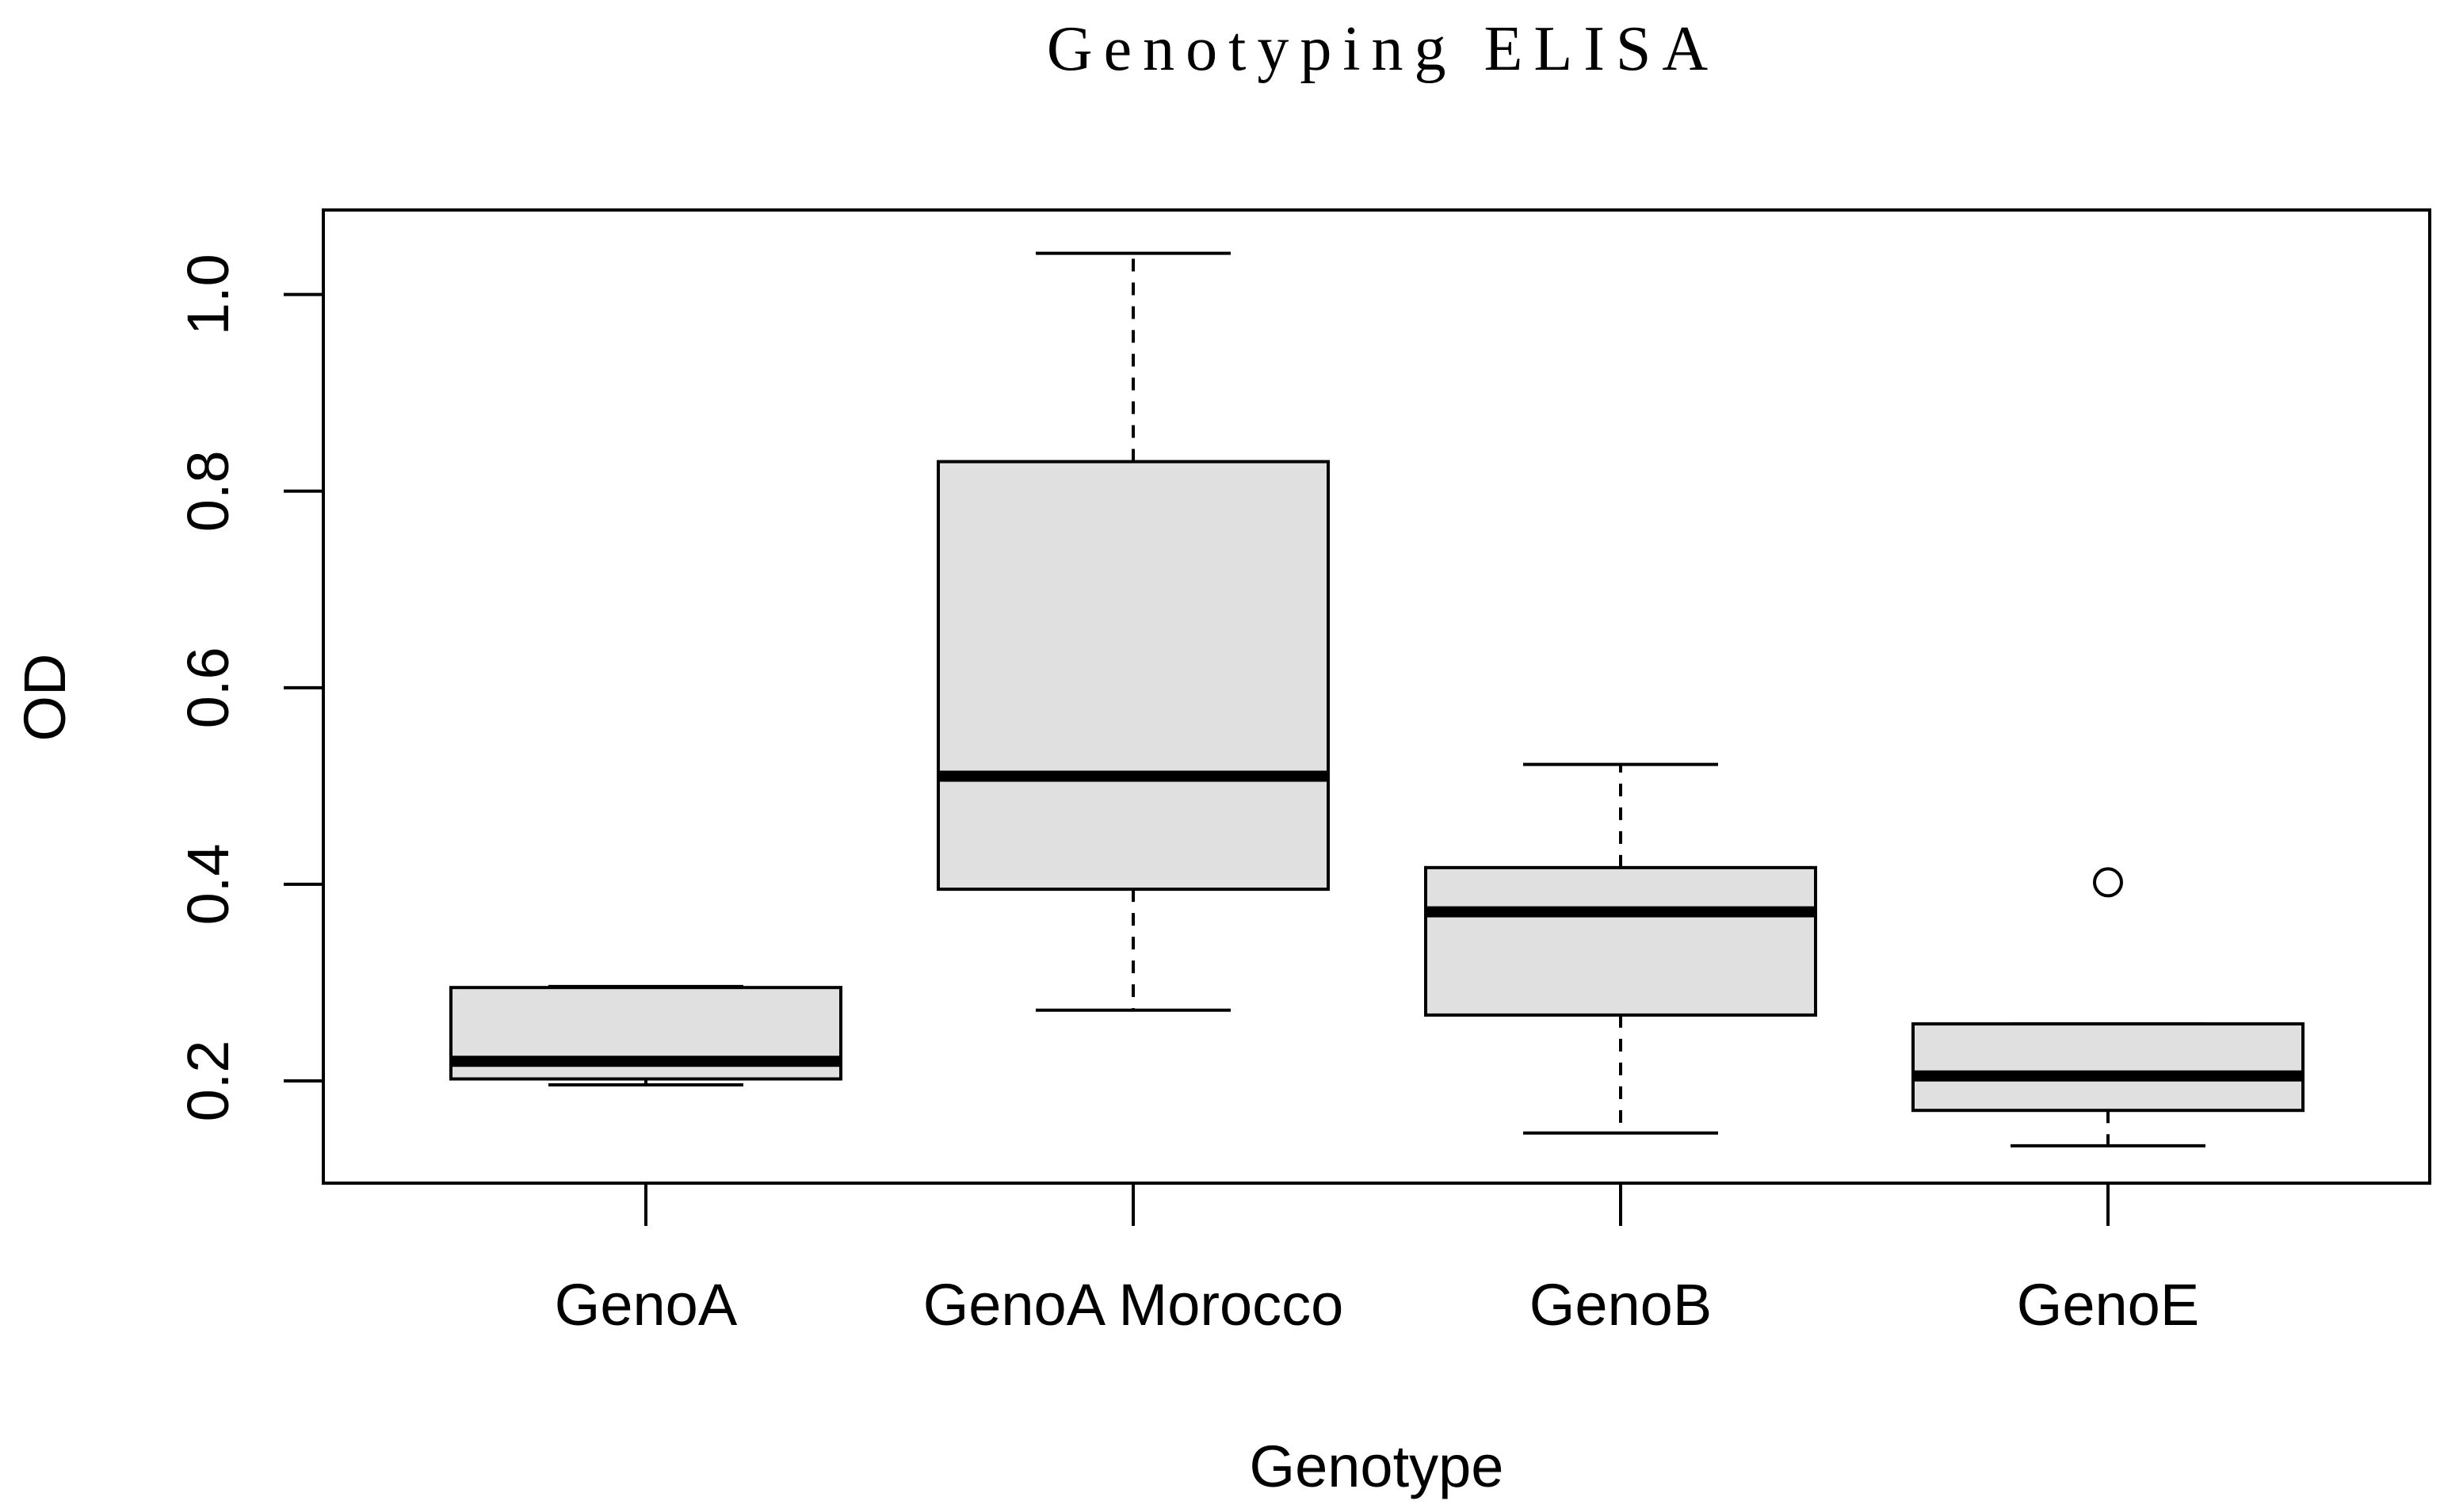 This screenshot has width=2444, height=1512. I want to click on x-tick-label: GenoE, so click(2108, 1305).